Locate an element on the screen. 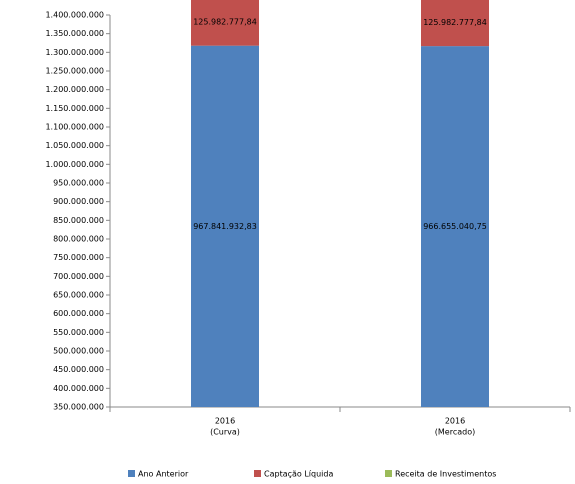 This screenshot has height=484, width=575. y-tick-label: 400.000.000 is located at coordinates (78, 388).